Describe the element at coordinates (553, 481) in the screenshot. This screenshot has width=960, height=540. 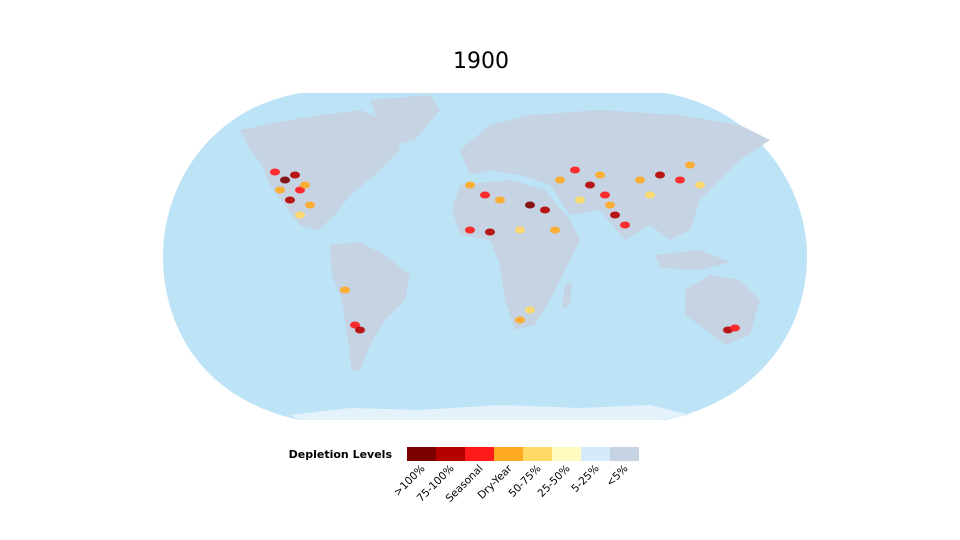
I see `legend-label: 25-50%` at that location.